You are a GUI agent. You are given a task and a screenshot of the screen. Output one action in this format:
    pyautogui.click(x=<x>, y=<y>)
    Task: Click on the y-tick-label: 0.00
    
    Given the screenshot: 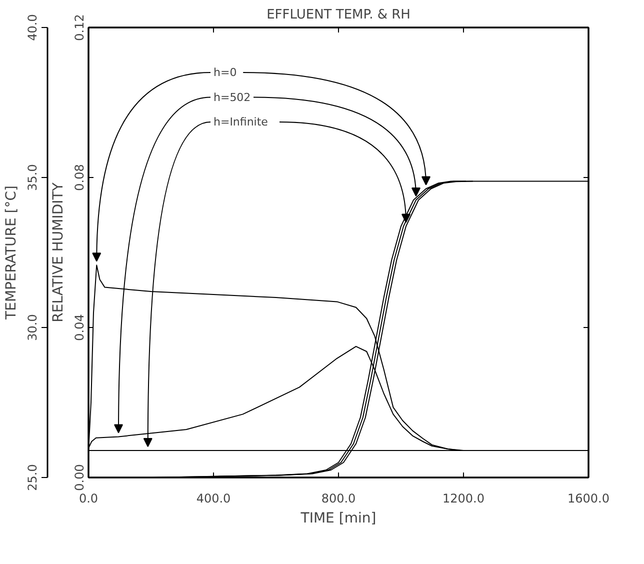 What is the action you would take?
    pyautogui.click(x=79, y=477)
    